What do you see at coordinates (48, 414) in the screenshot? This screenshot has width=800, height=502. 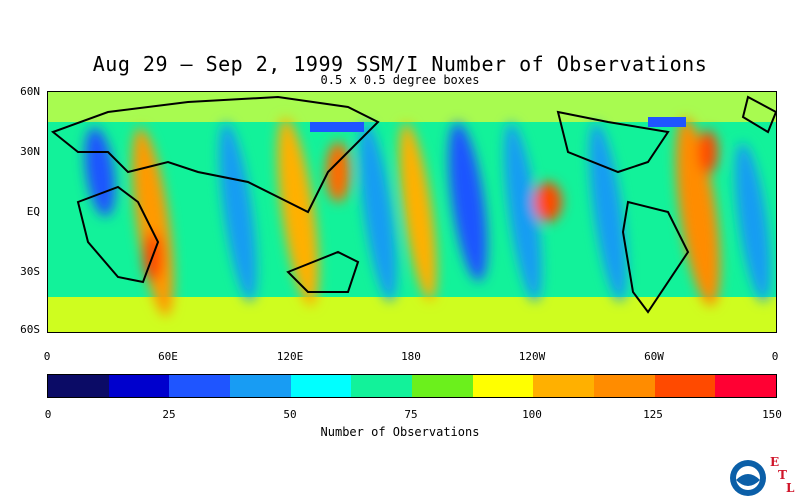 I see `colorbar-tick-0: 0` at bounding box center [48, 414].